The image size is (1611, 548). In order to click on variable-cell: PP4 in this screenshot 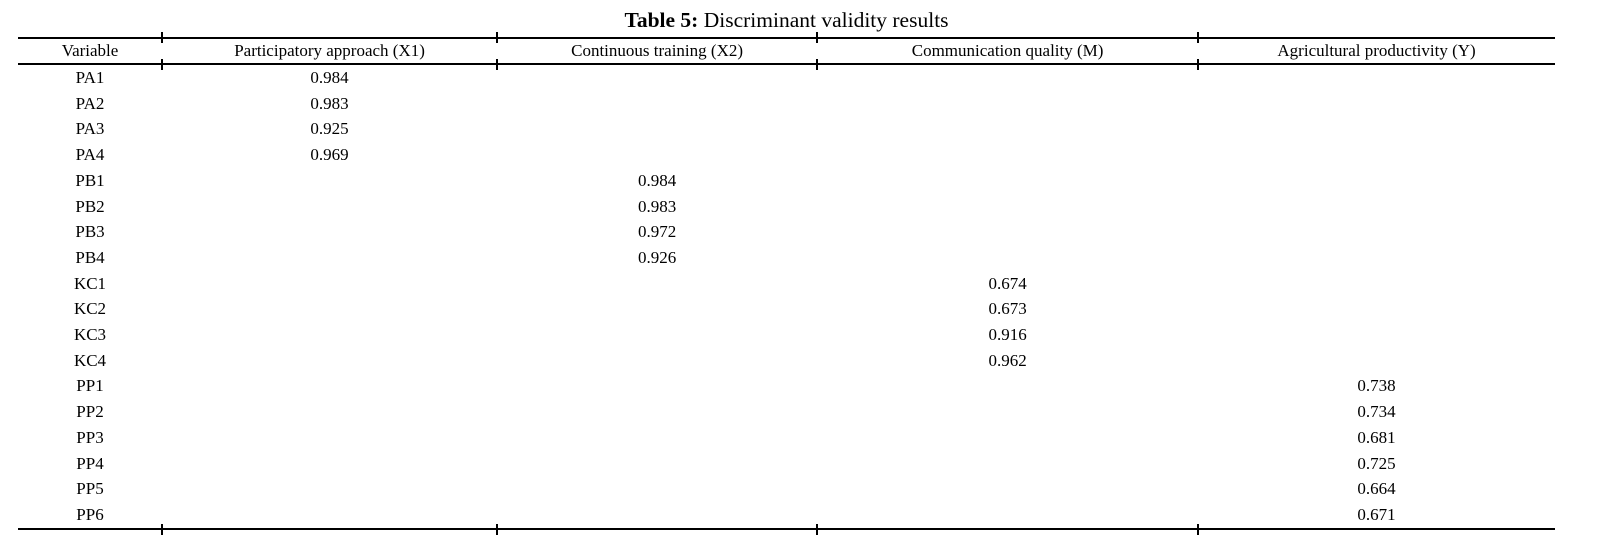, I will do `click(90, 463)`.